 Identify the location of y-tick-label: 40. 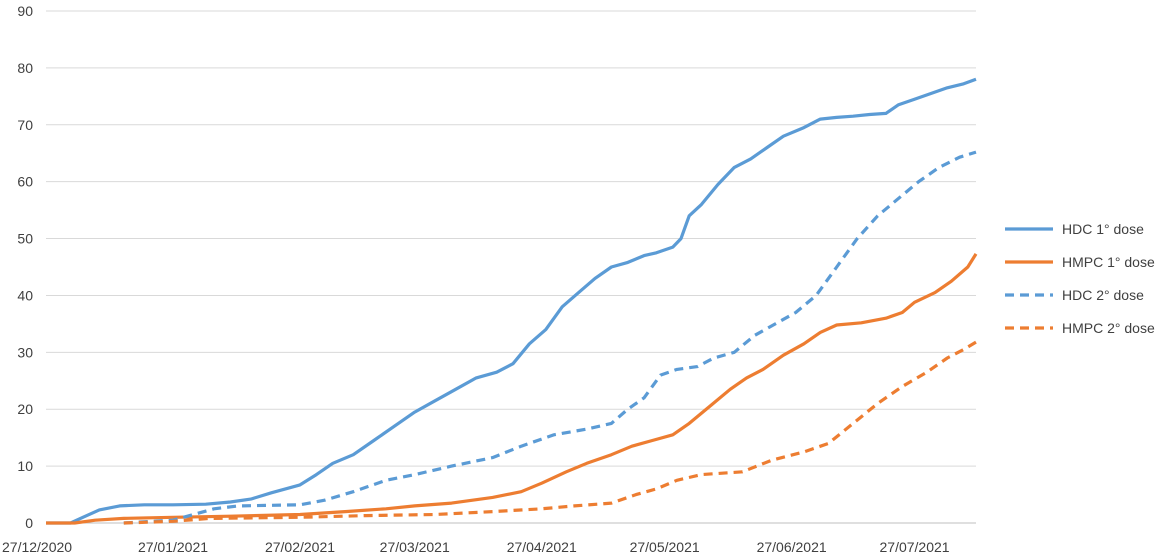
(25, 295).